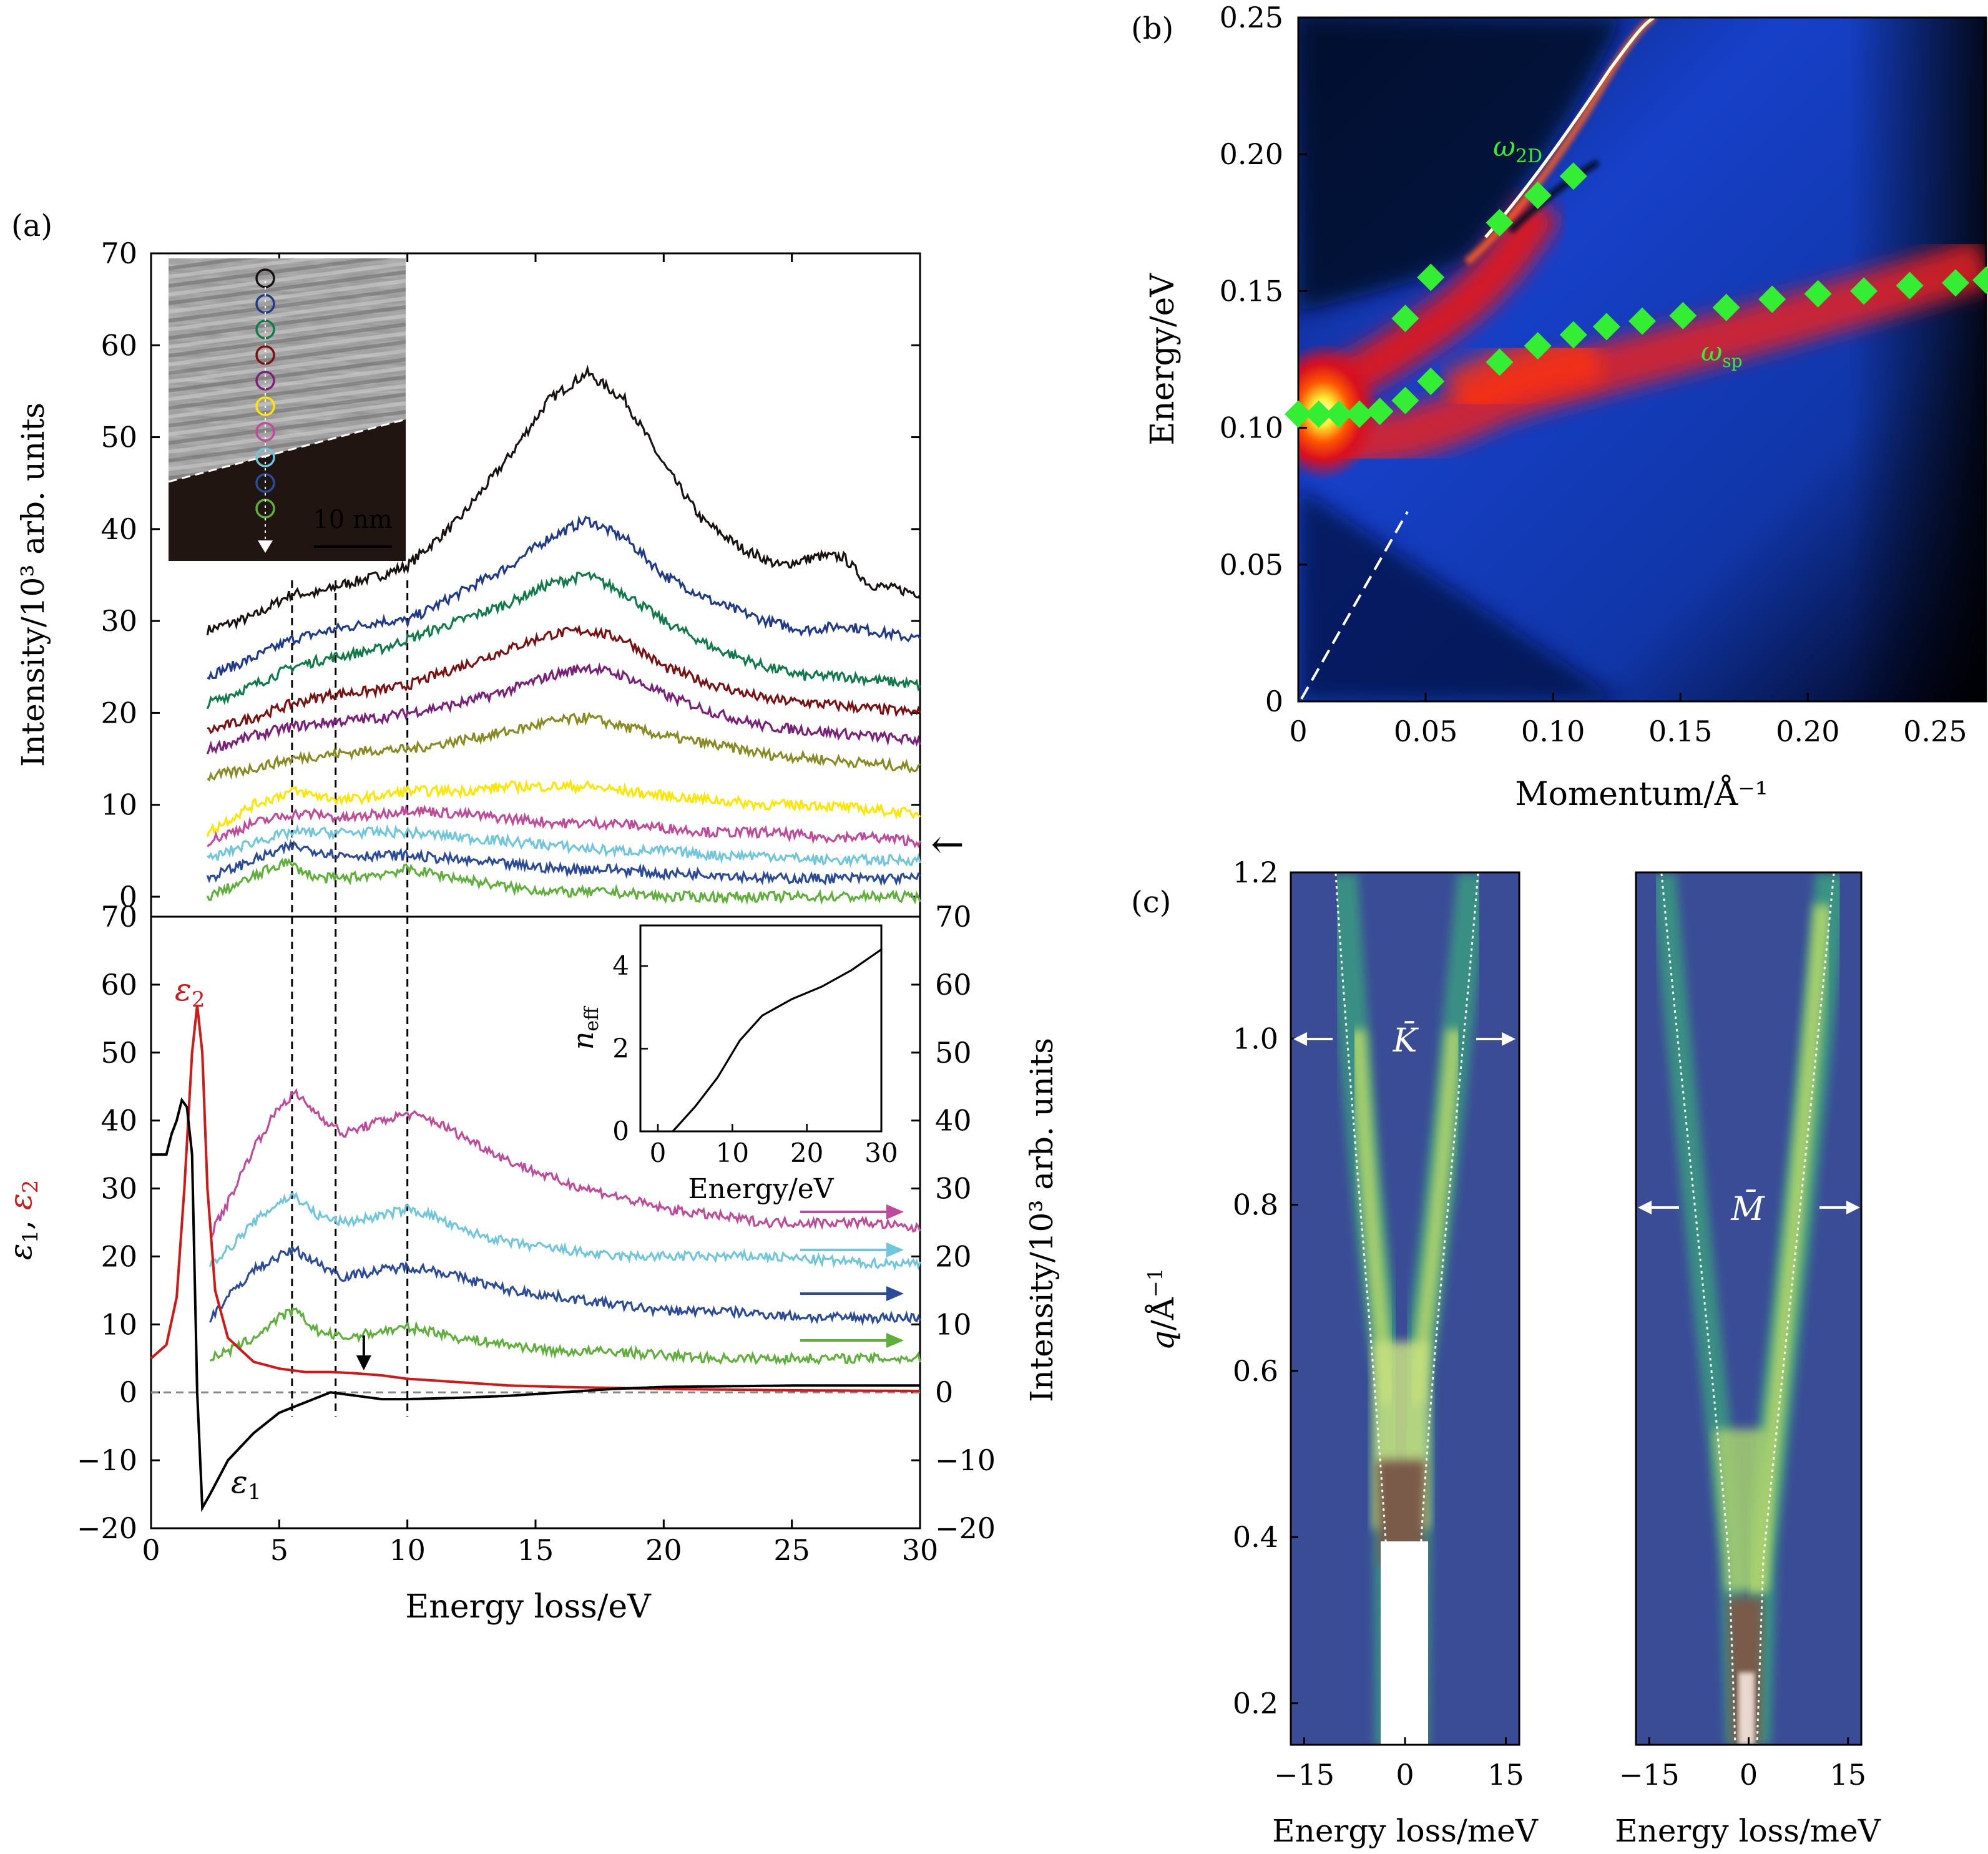 This screenshot has width=1988, height=1854. What do you see at coordinates (118, 621) in the screenshot?
I see `a-top-ytick-label: 30` at bounding box center [118, 621].